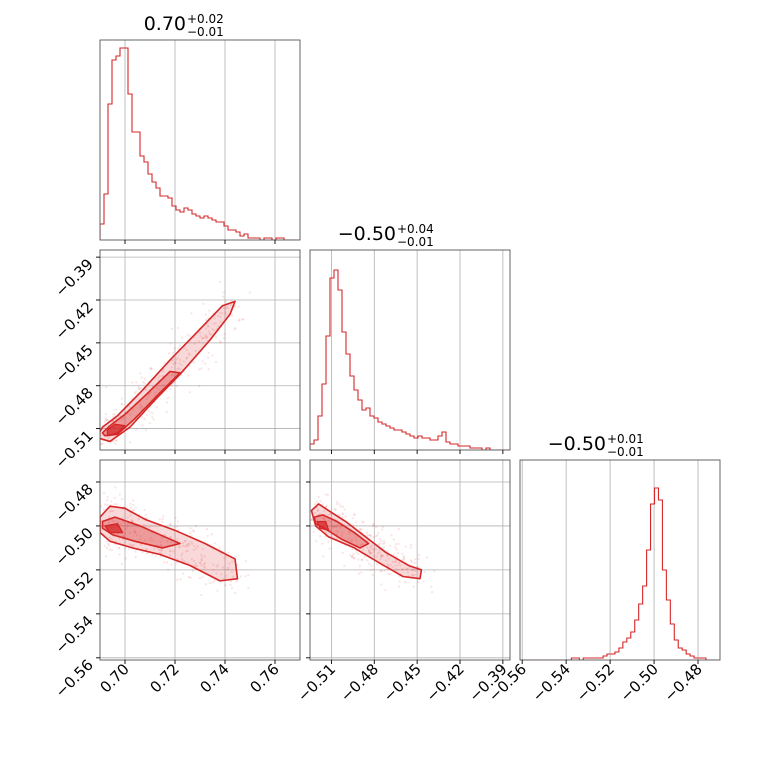 This screenshot has width=760, height=760. I want to click on y-tick-label: −0.51, so click(74, 449).